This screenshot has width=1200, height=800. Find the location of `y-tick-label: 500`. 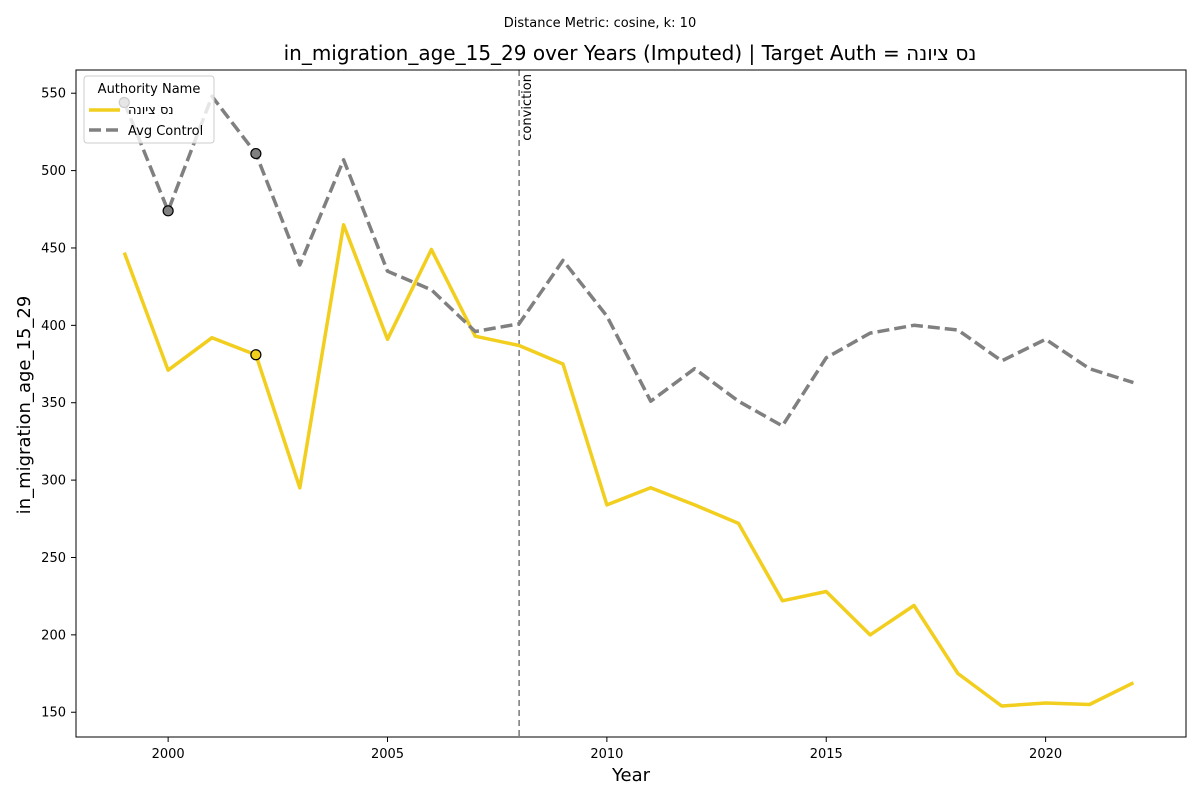

y-tick-label: 500 is located at coordinates (53, 171).